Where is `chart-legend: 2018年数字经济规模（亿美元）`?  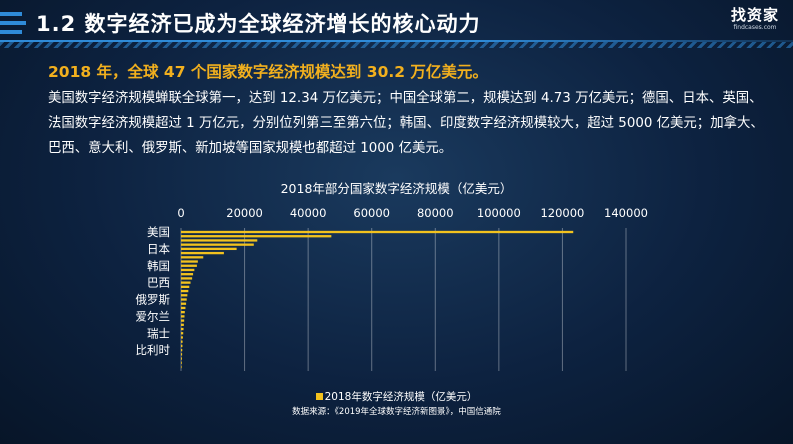 chart-legend: 2018年数字经济规模（亿美元） is located at coordinates (396, 396).